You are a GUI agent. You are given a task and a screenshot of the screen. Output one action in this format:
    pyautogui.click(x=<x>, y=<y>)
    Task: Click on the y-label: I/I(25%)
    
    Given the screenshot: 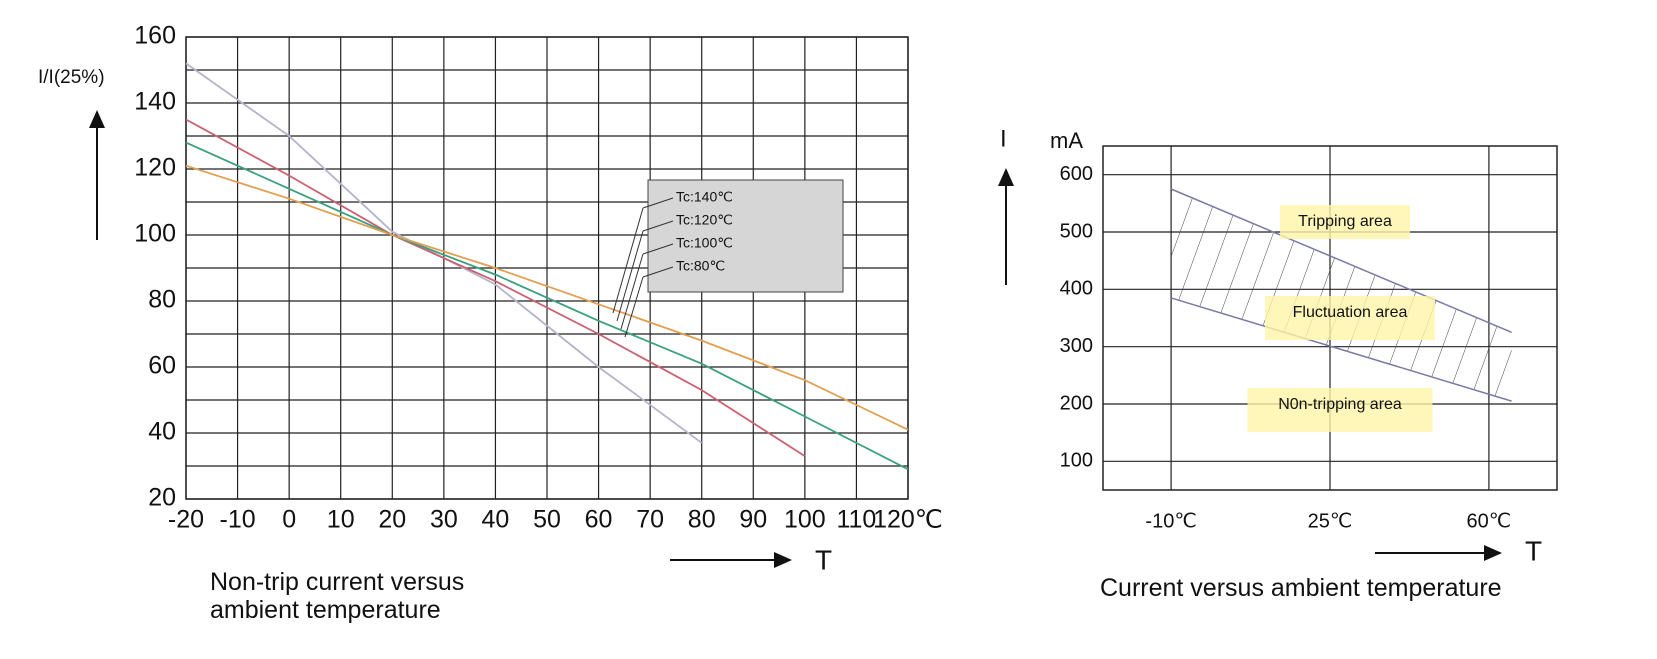 What is the action you would take?
    pyautogui.click(x=71, y=77)
    